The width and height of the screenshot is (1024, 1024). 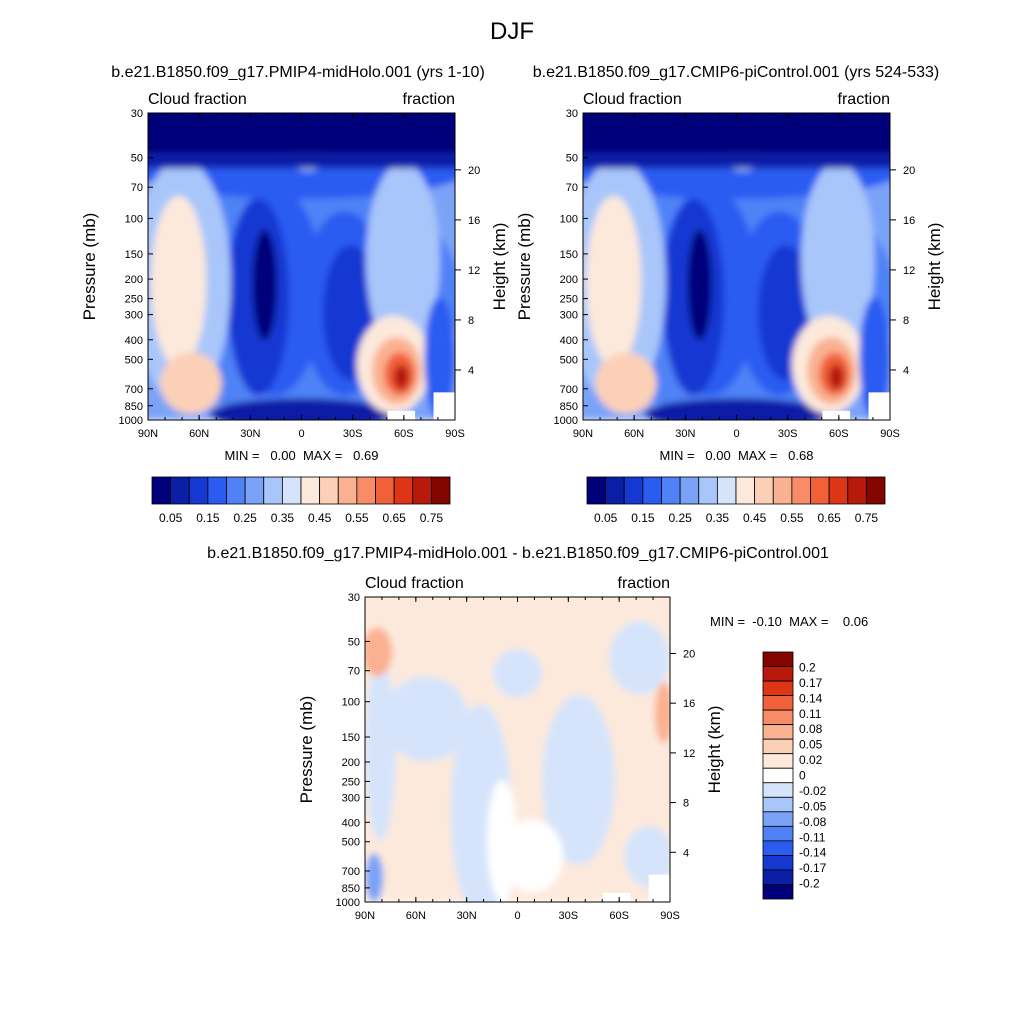 What do you see at coordinates (736, 500) in the screenshot?
I see `colorbar: 0.05 0.15 0.25 0.35 0.45 0.55 0.65 0.75` at bounding box center [736, 500].